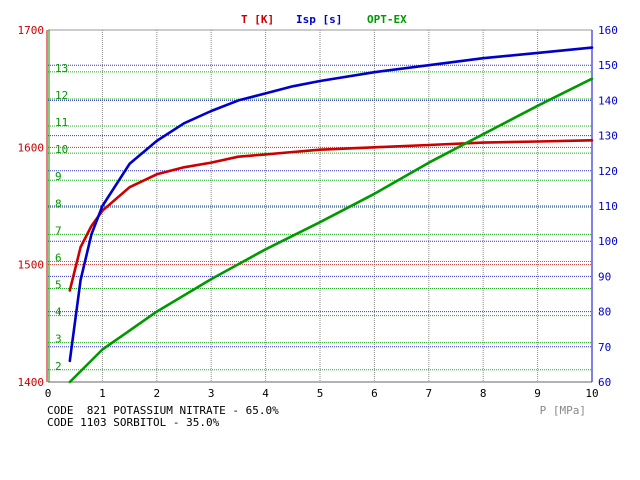 This screenshot has width=640, height=480. Describe the element at coordinates (133, 422) in the screenshot. I see `footer-line-2: CODE 1103 SORBITOL - 35.0%` at that location.